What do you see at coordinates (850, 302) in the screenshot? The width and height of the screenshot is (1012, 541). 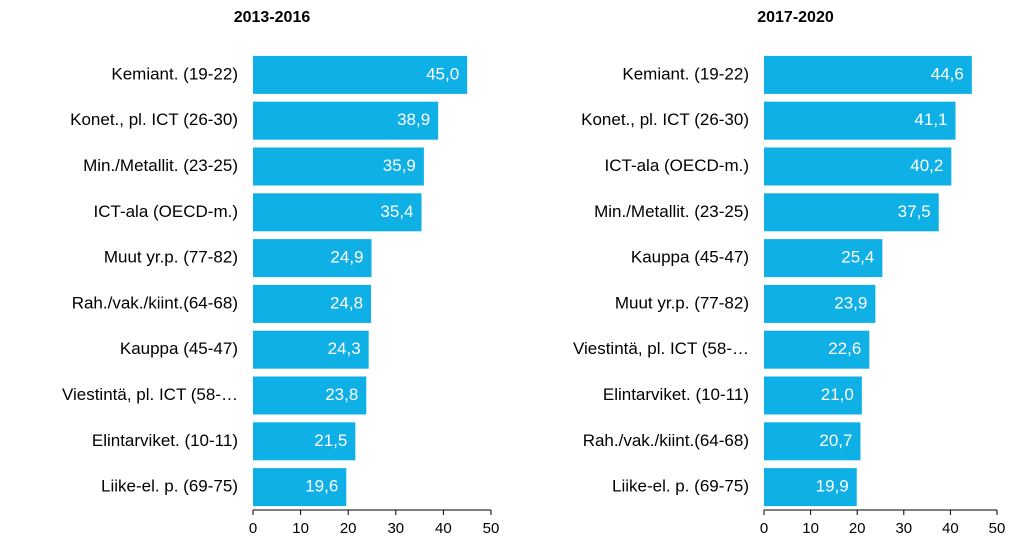 I see `value-label: 23,9` at bounding box center [850, 302].